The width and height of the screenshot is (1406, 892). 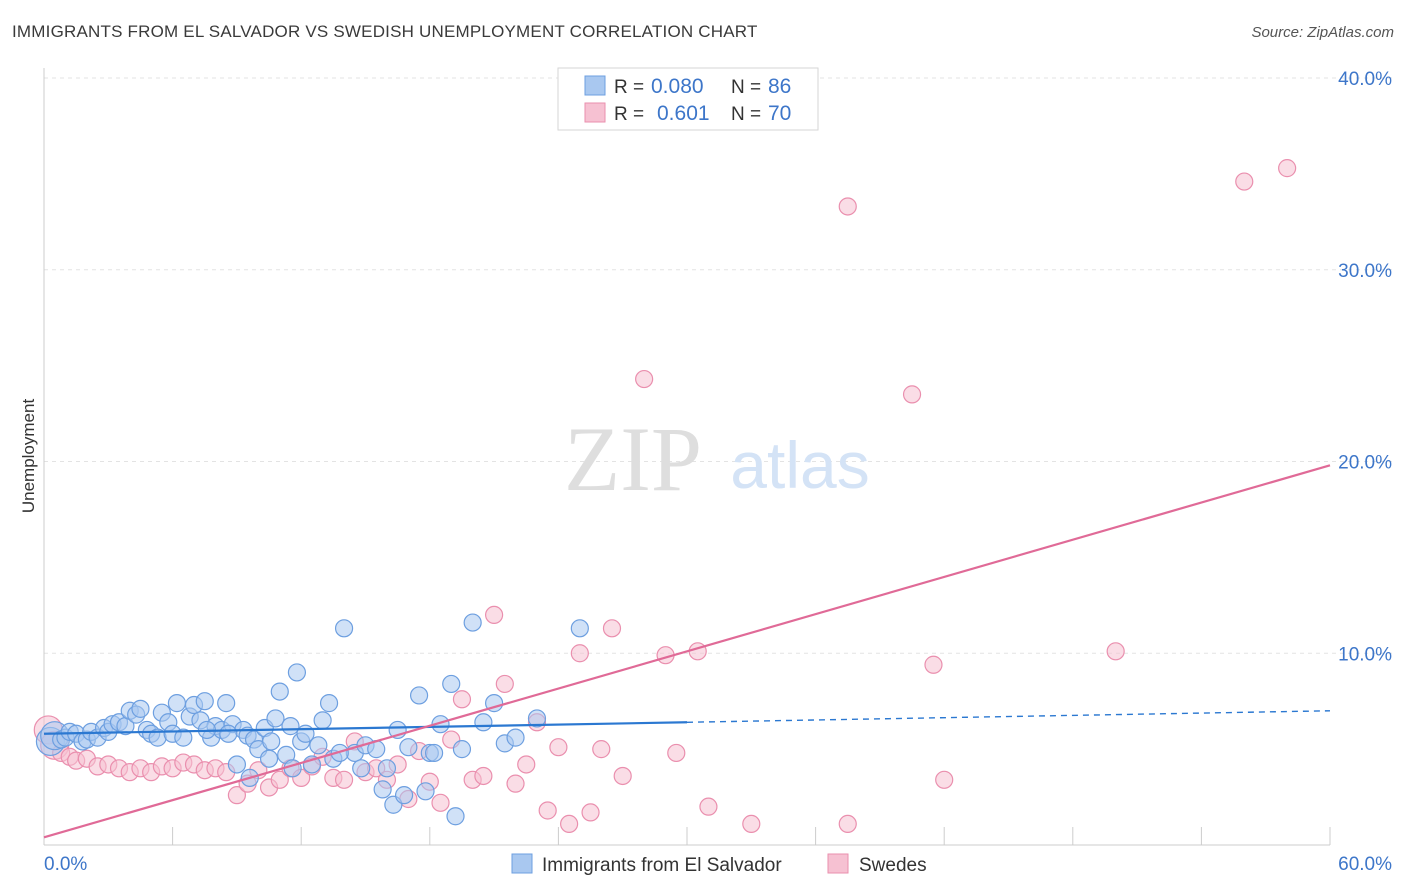 What do you see at coordinates (595, 85) in the screenshot?
I see `legend-swatch-blue` at bounding box center [595, 85].